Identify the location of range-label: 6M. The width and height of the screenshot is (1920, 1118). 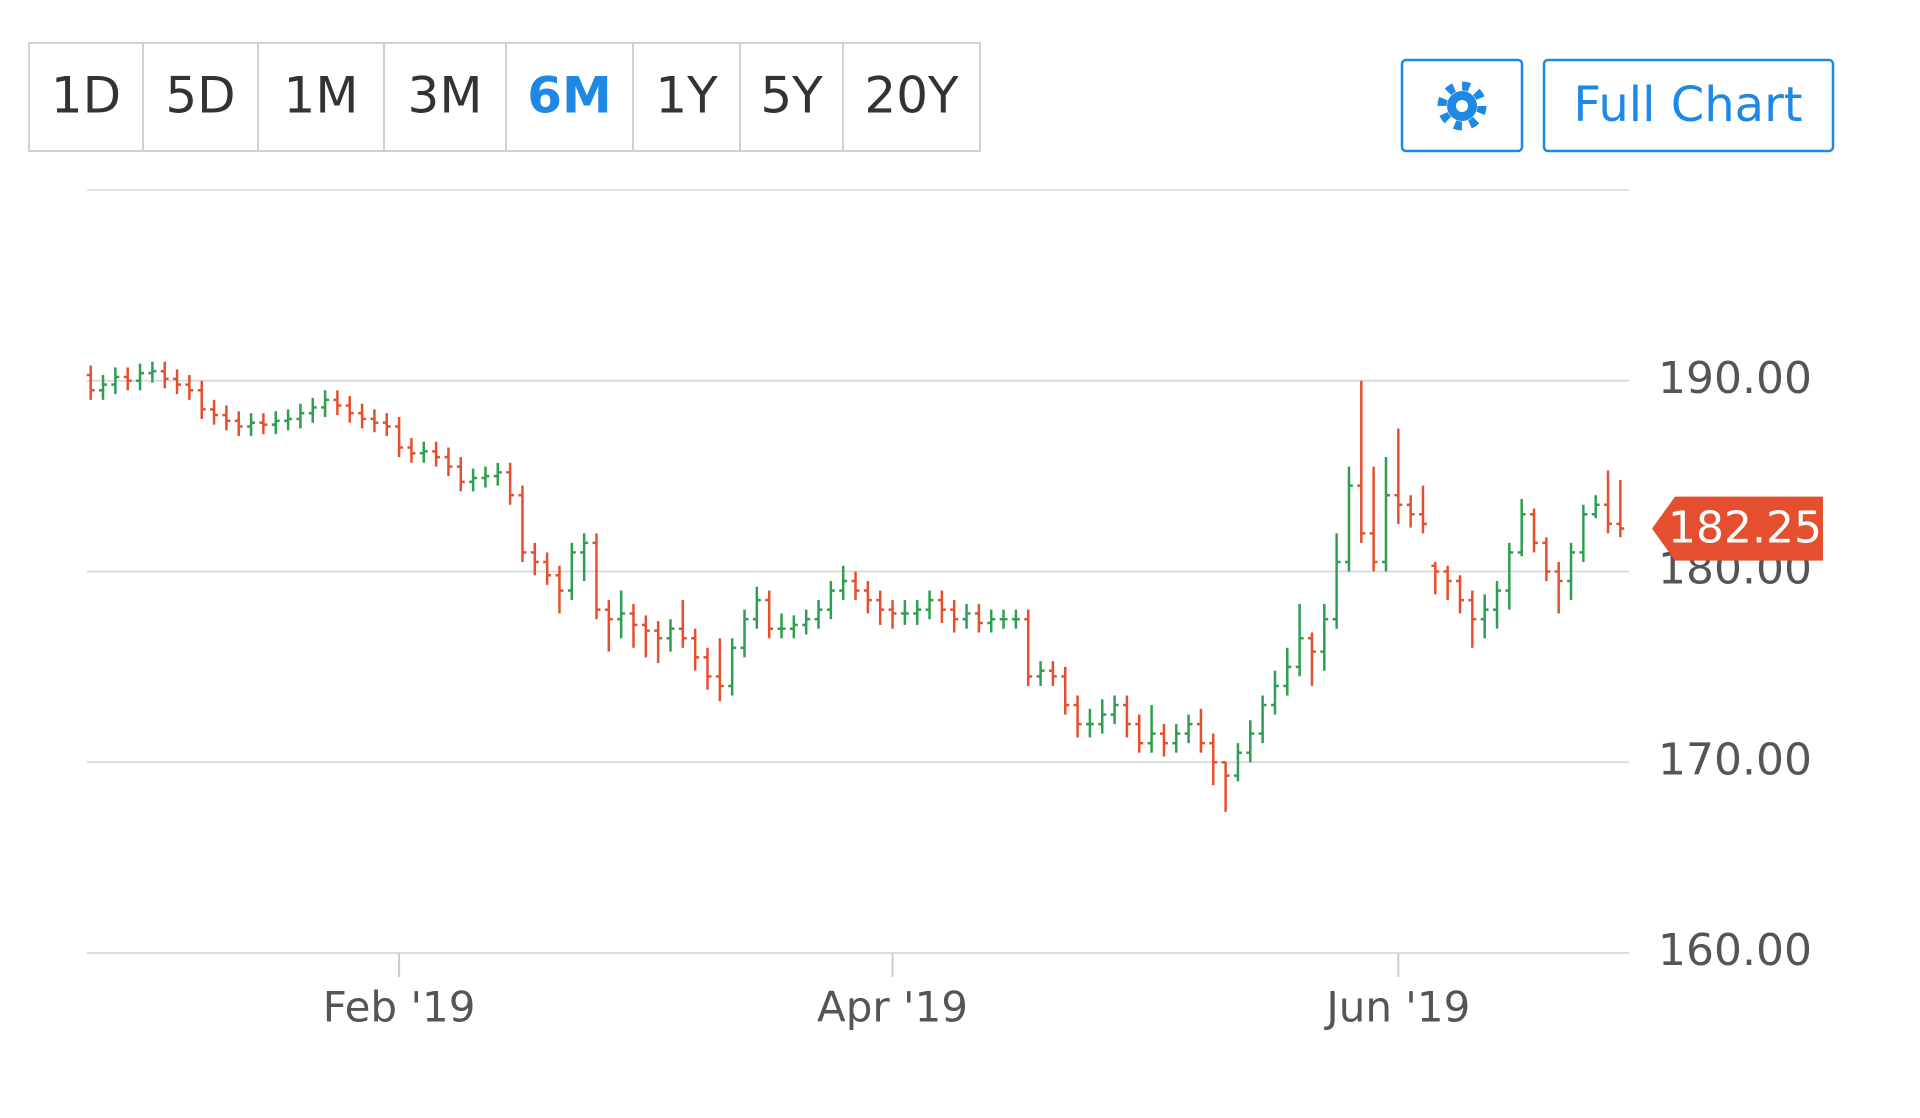
(569, 96).